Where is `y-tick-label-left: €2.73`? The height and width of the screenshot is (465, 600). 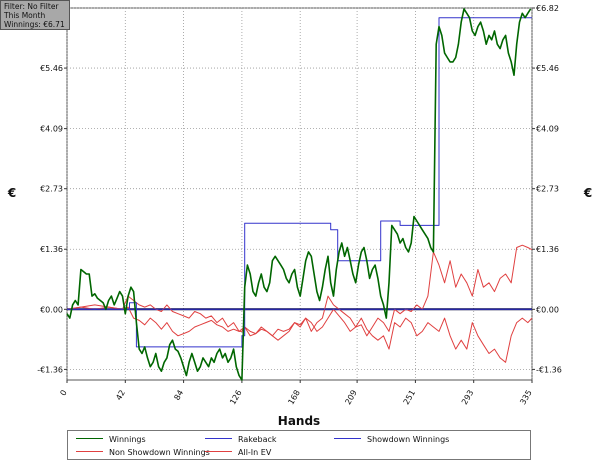 y-tick-label-left: €2.73 is located at coordinates (51, 189).